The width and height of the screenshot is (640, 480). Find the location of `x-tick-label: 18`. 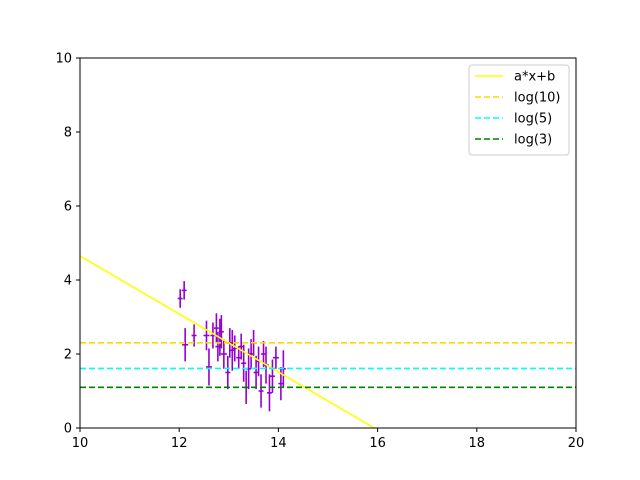

x-tick-label: 18 is located at coordinates (477, 443).